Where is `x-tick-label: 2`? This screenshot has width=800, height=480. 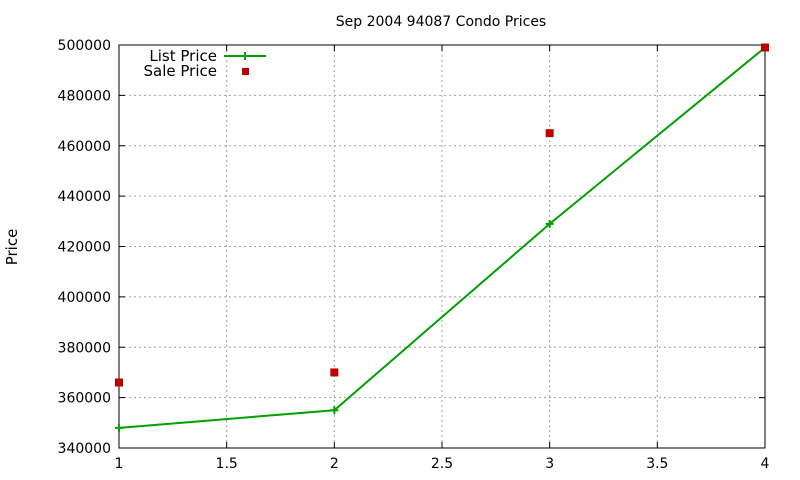
x-tick-label: 2 is located at coordinates (334, 464).